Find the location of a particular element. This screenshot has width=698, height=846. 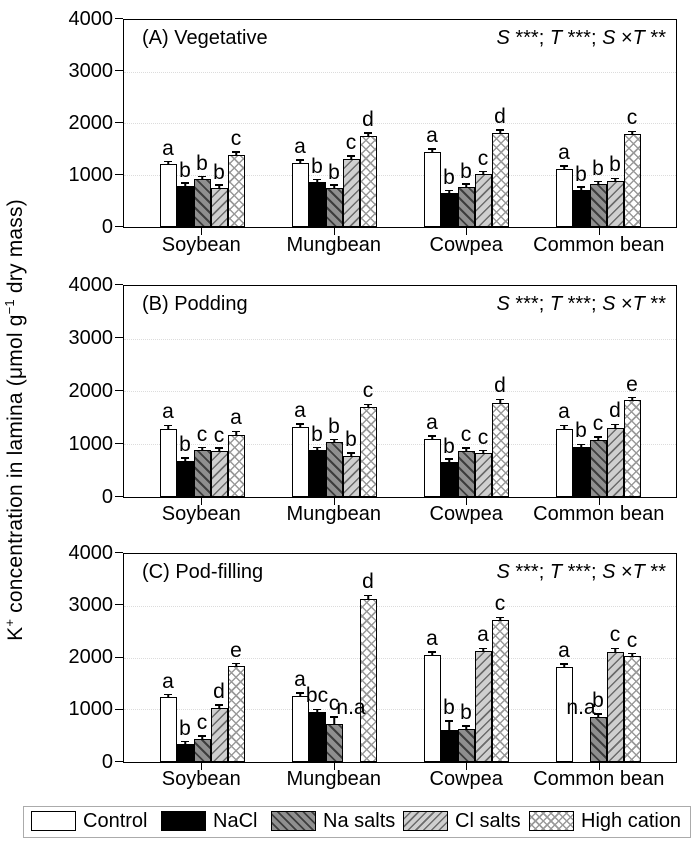

barwrap-cl-salts: d is located at coordinates (219, 658).